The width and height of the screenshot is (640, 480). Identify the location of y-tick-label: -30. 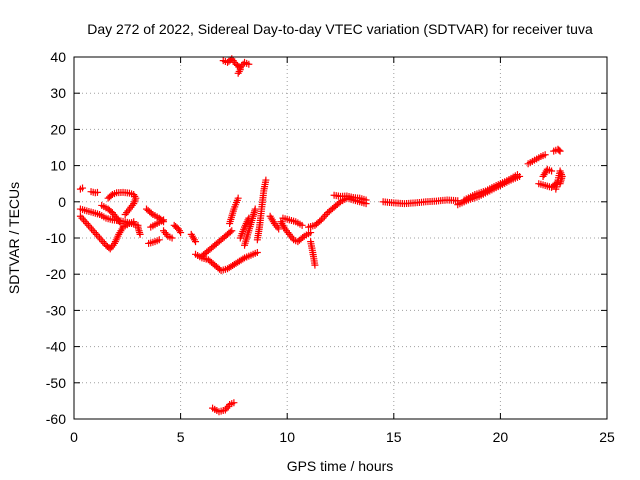
(56, 310).